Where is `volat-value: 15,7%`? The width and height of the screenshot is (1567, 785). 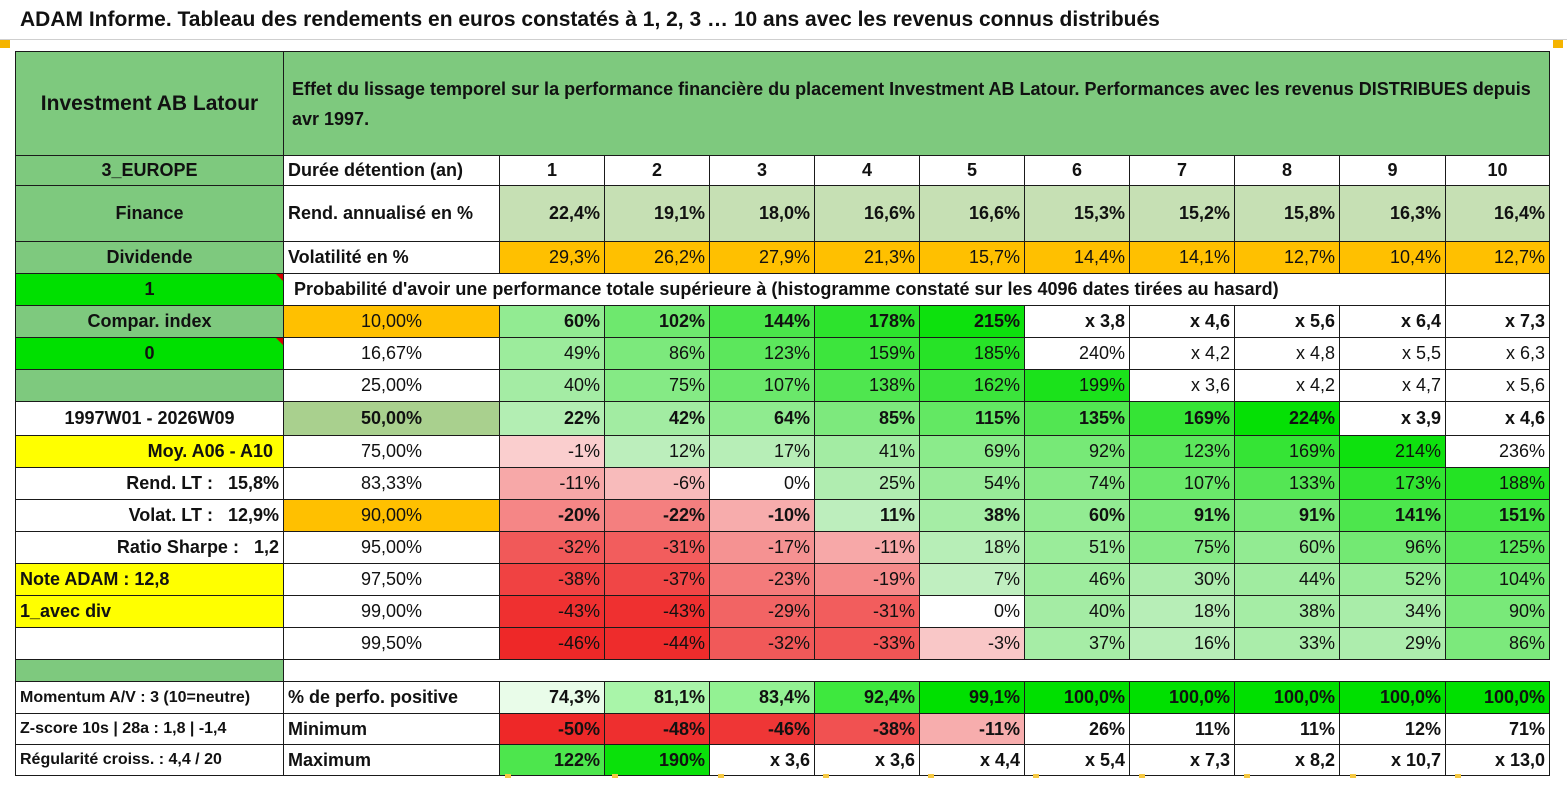 volat-value: 15,7% is located at coordinates (972, 257).